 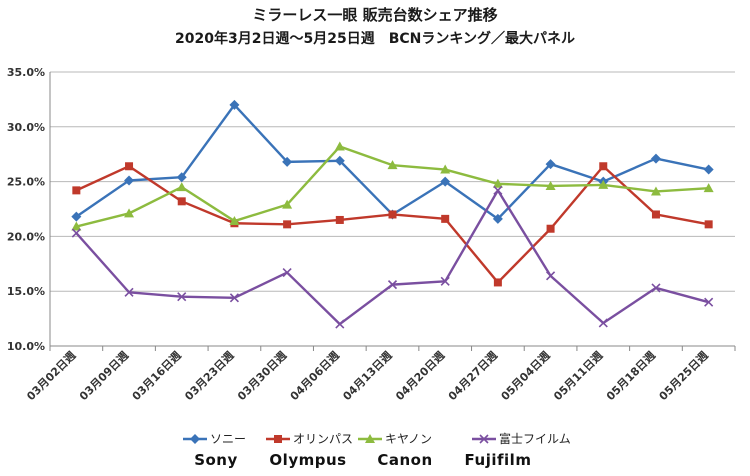 What do you see at coordinates (26, 236) in the screenshot?
I see `y-tick-label: 20.0%` at bounding box center [26, 236].